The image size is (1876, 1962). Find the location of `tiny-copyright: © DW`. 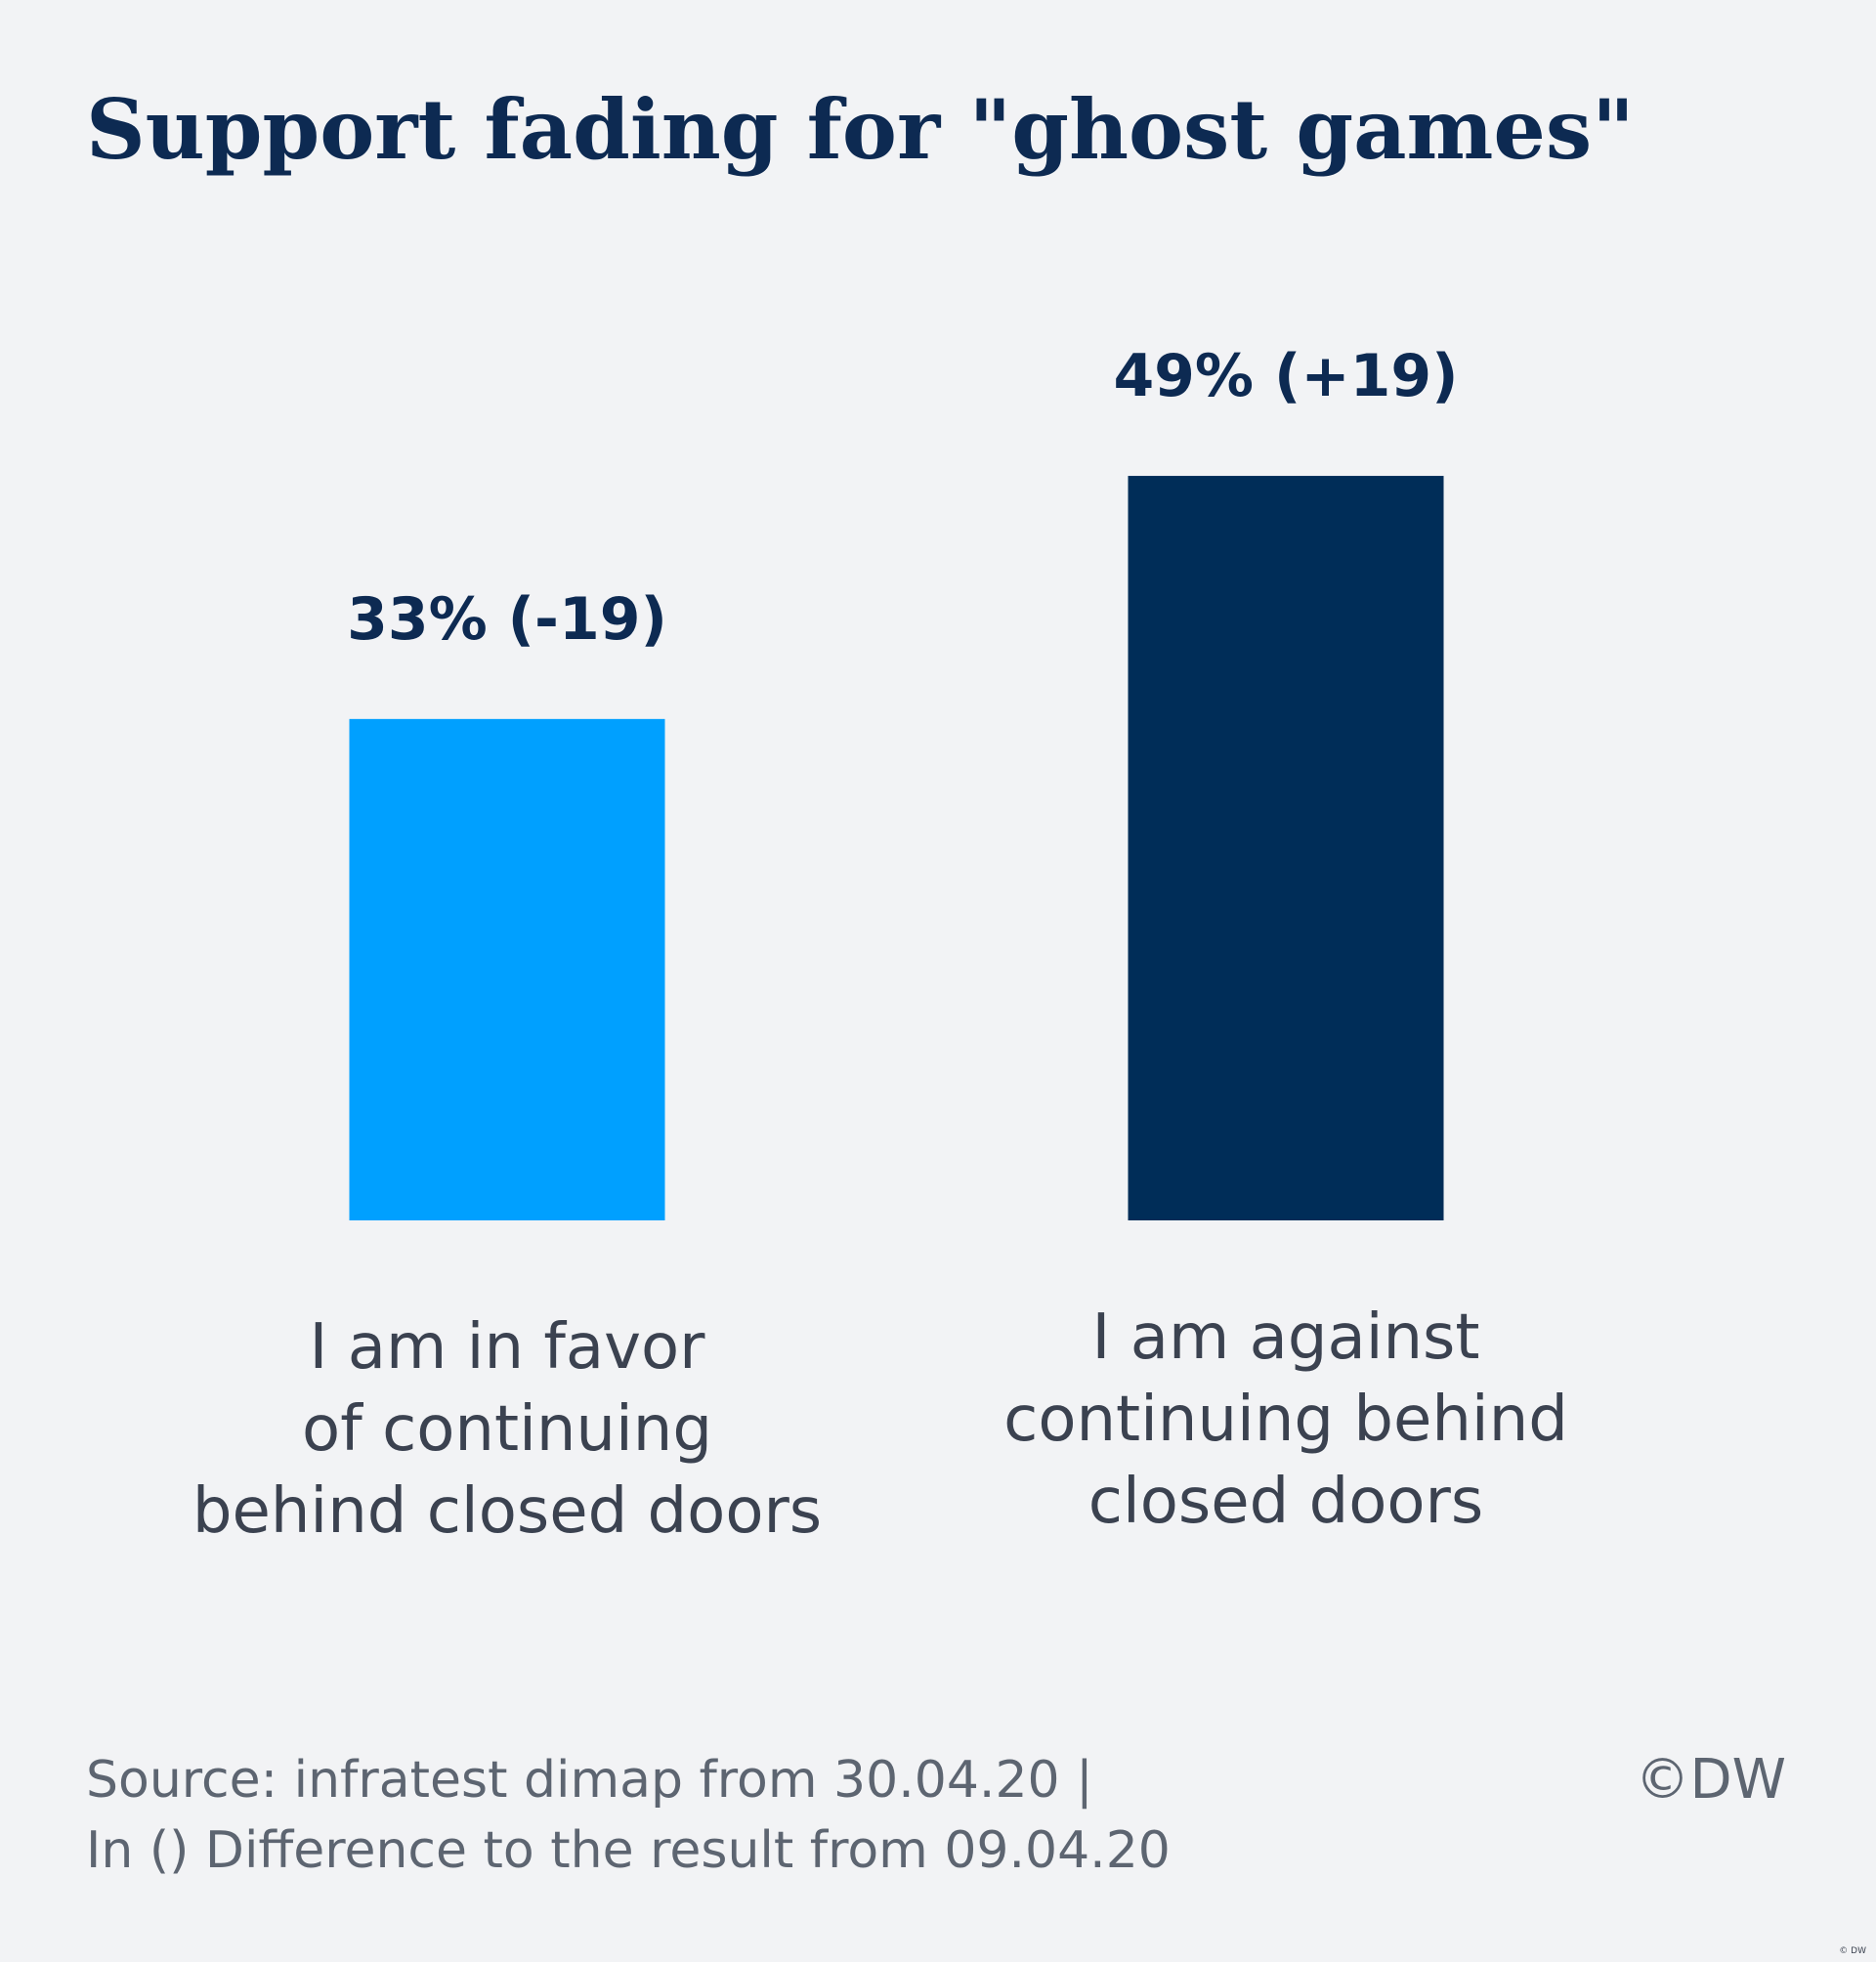

tiny-copyright: © DW is located at coordinates (1852, 1951).